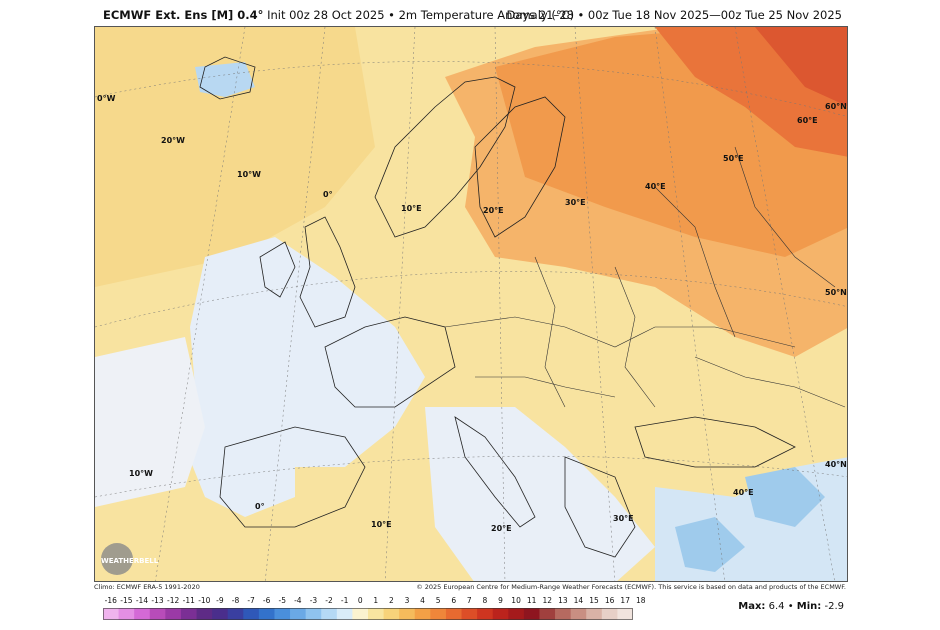  I want to click on colorbar-tick-label: 5, so click(438, 600).